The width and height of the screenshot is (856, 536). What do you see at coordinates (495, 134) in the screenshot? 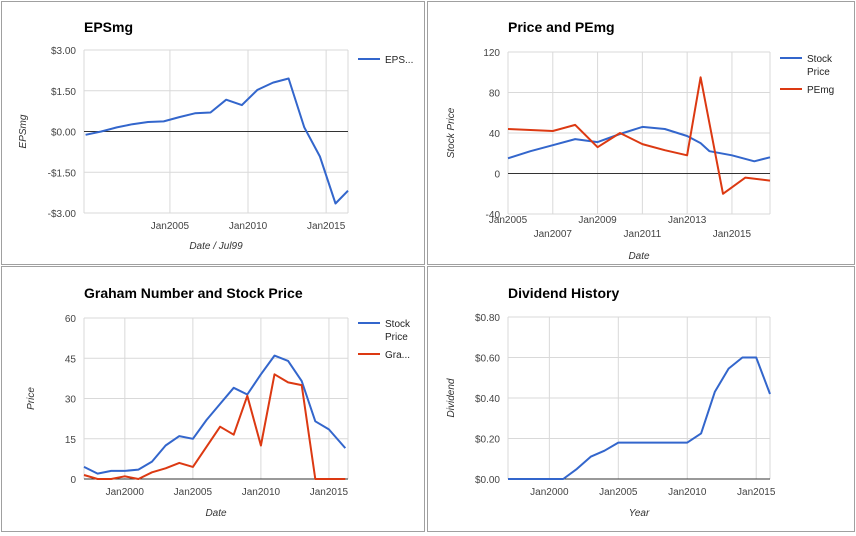
I see `price-pe-ytick-label: 40` at bounding box center [495, 134].